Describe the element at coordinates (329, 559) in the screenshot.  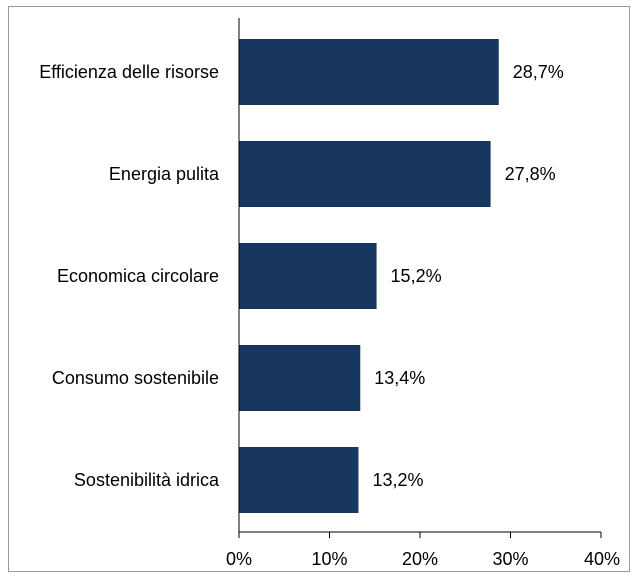
I see `x-tick-label-2: 10%` at that location.